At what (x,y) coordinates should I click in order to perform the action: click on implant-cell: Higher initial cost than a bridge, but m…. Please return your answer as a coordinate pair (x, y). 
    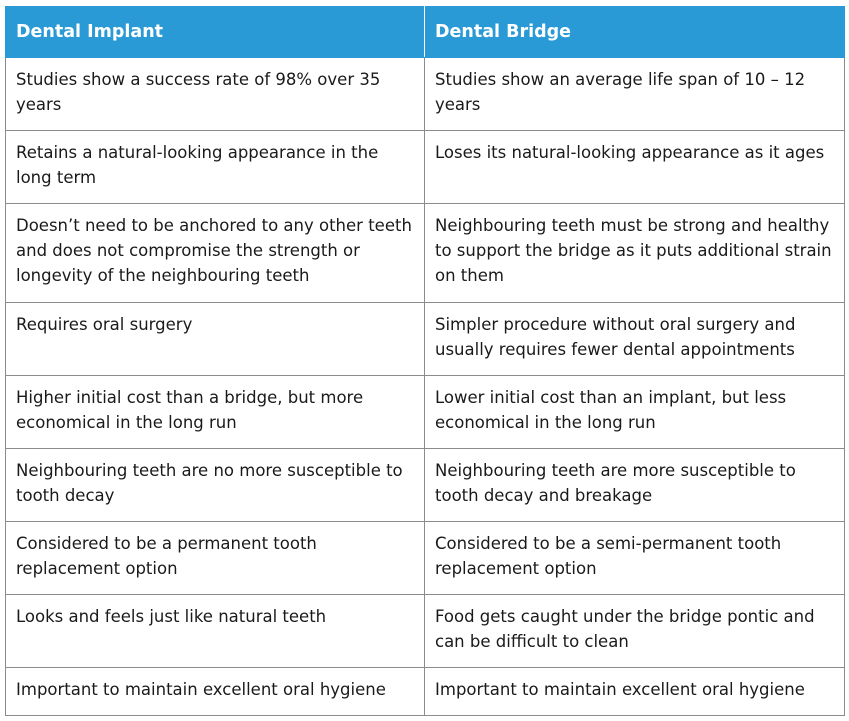
    Looking at the image, I should click on (215, 412).